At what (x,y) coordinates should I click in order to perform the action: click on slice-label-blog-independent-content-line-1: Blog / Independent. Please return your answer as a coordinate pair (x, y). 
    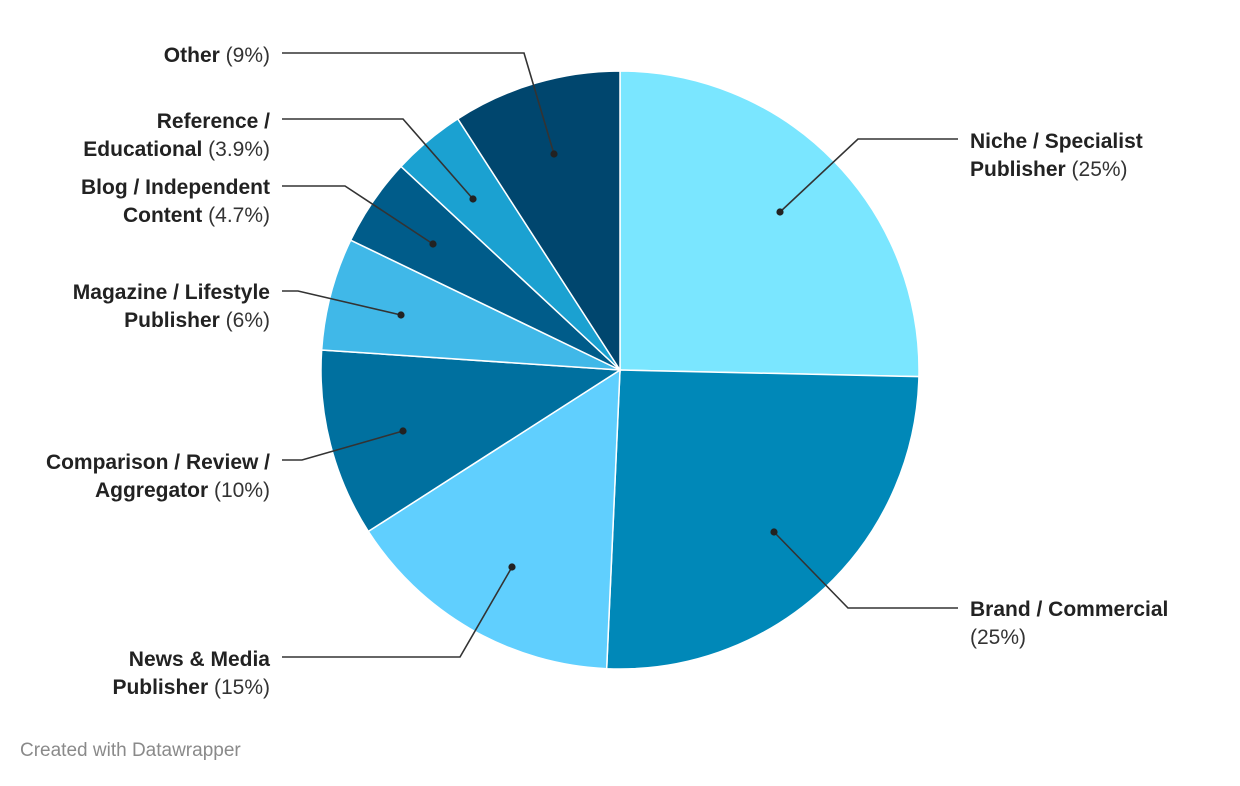
    Looking at the image, I should click on (175, 187).